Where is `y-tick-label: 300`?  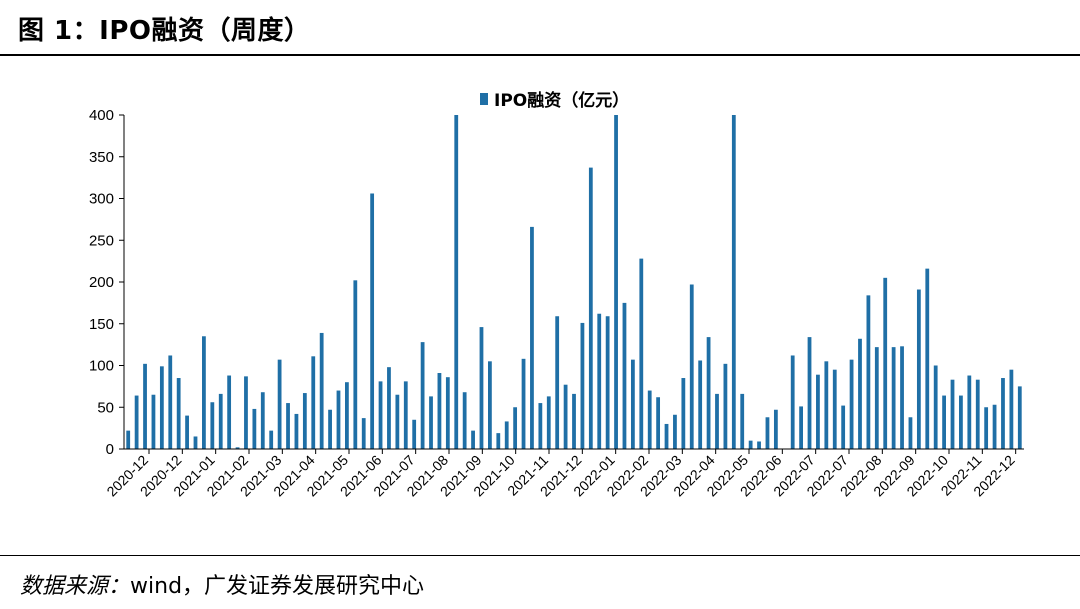
y-tick-label: 300 is located at coordinates (101, 199).